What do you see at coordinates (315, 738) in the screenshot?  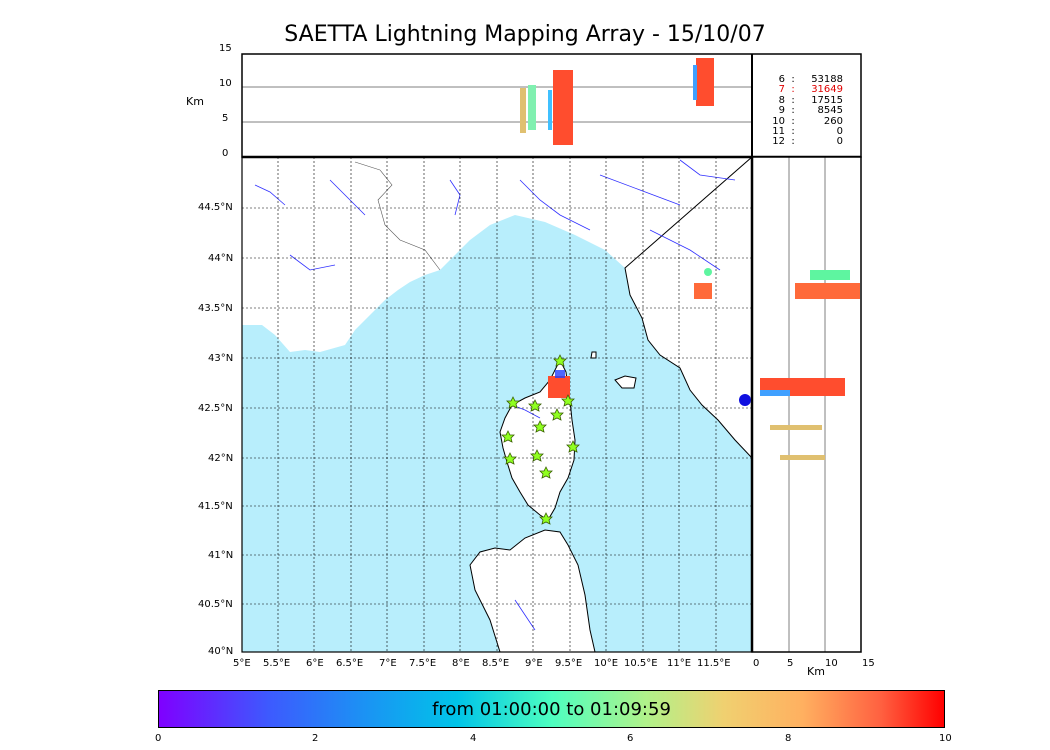 I see `colorbar-tick: 2` at bounding box center [315, 738].